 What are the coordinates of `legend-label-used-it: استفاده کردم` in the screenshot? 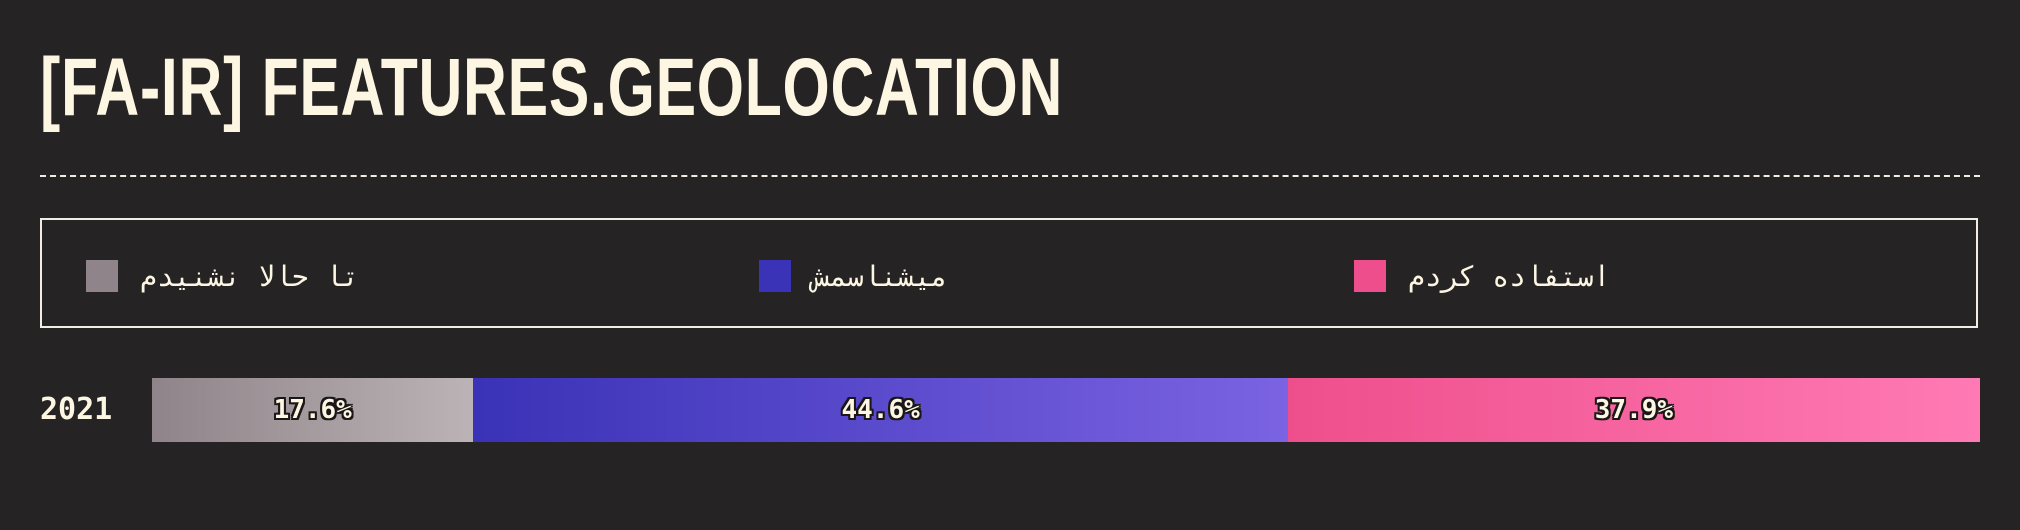 It's located at (1509, 276).